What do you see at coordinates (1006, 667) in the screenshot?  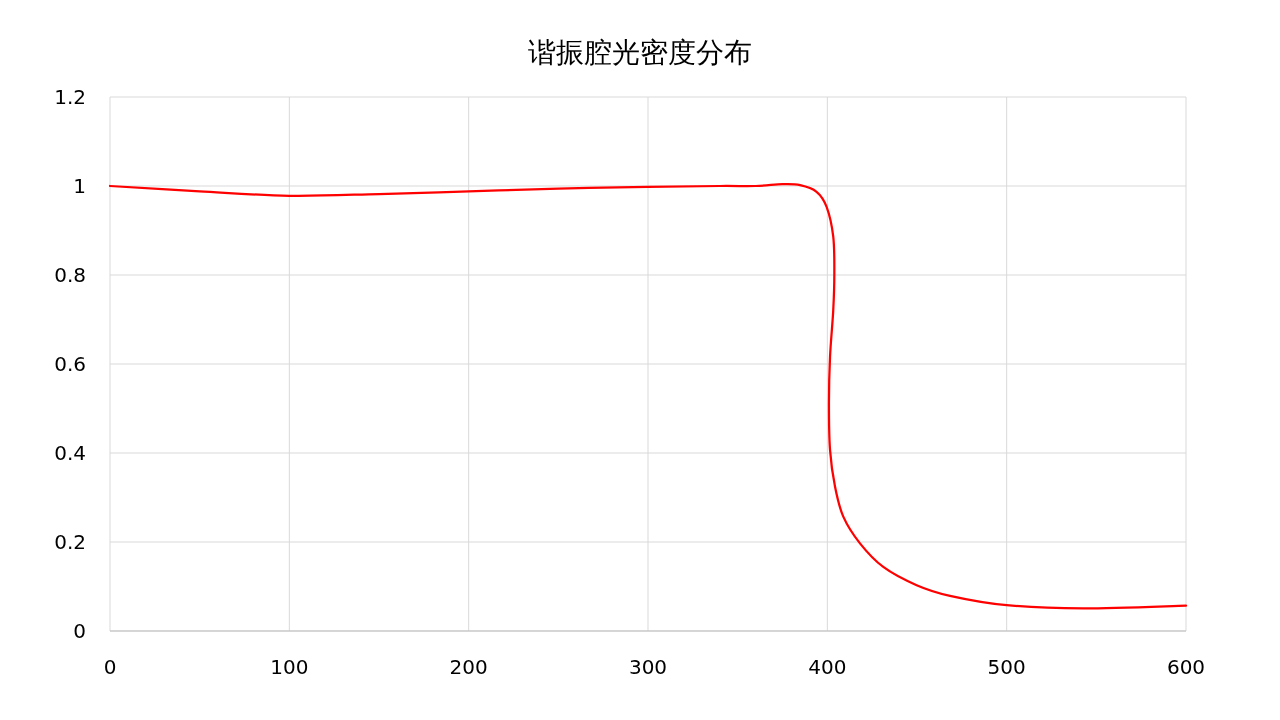 I see `x-tick-label: 500` at bounding box center [1006, 667].